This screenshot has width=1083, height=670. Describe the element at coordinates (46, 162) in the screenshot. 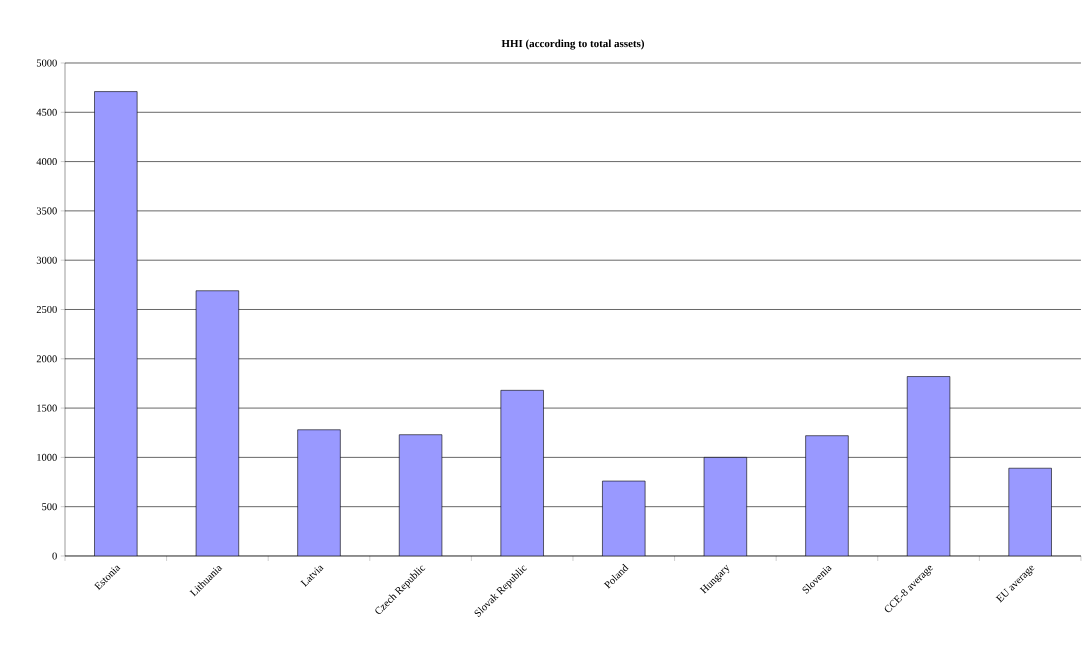

I see `y-tick-label: 4000` at that location.